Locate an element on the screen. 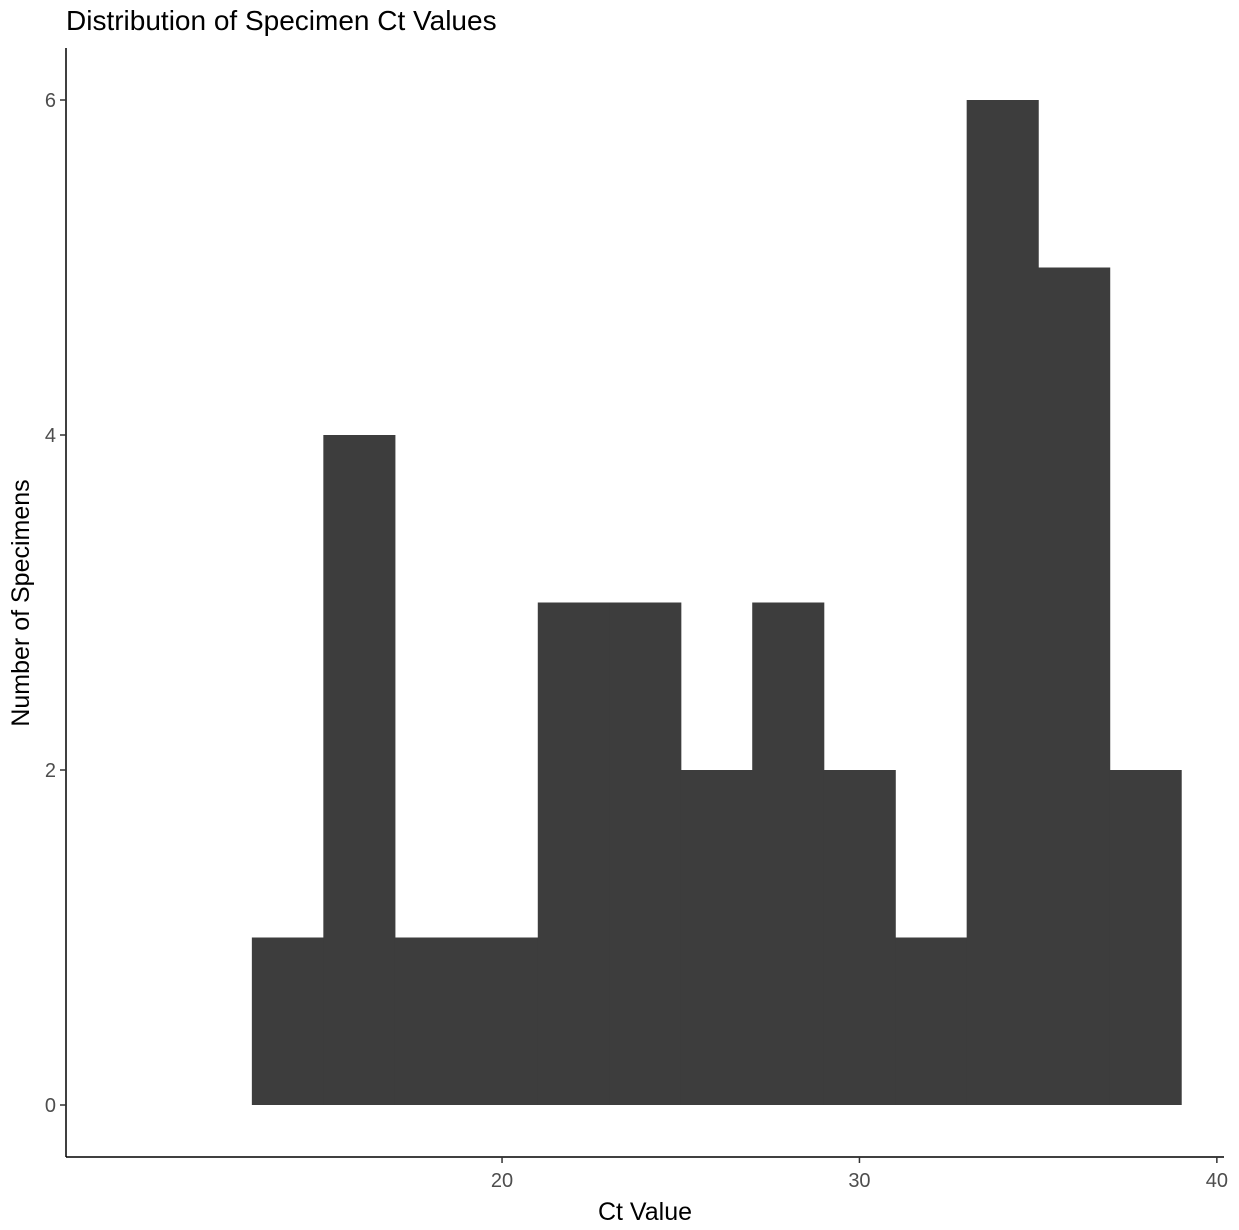 The image size is (1239, 1230). x-tick-label: 40 is located at coordinates (1217, 1181).